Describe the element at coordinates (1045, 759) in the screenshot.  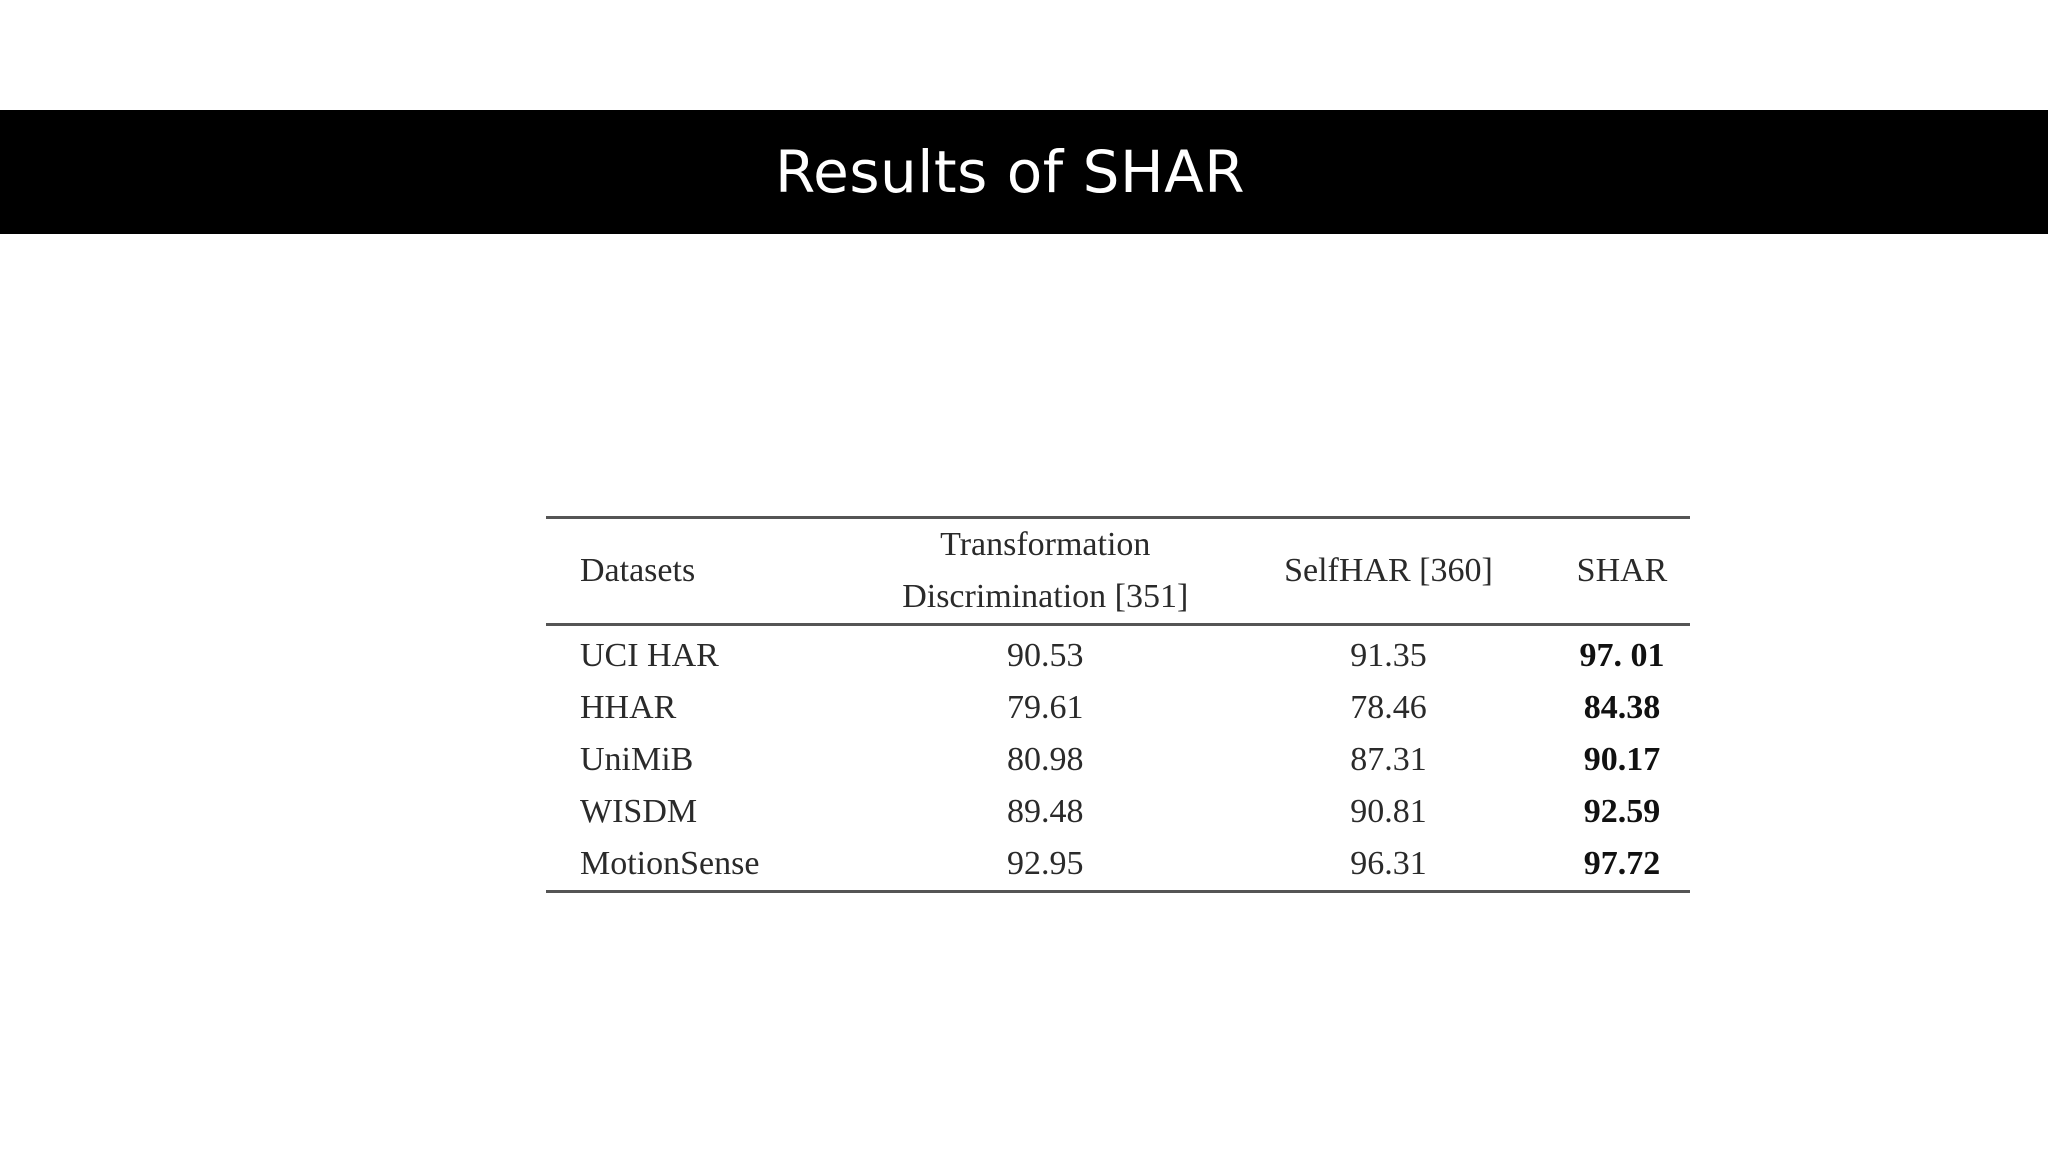
I see `cell-td: 80.98` at that location.